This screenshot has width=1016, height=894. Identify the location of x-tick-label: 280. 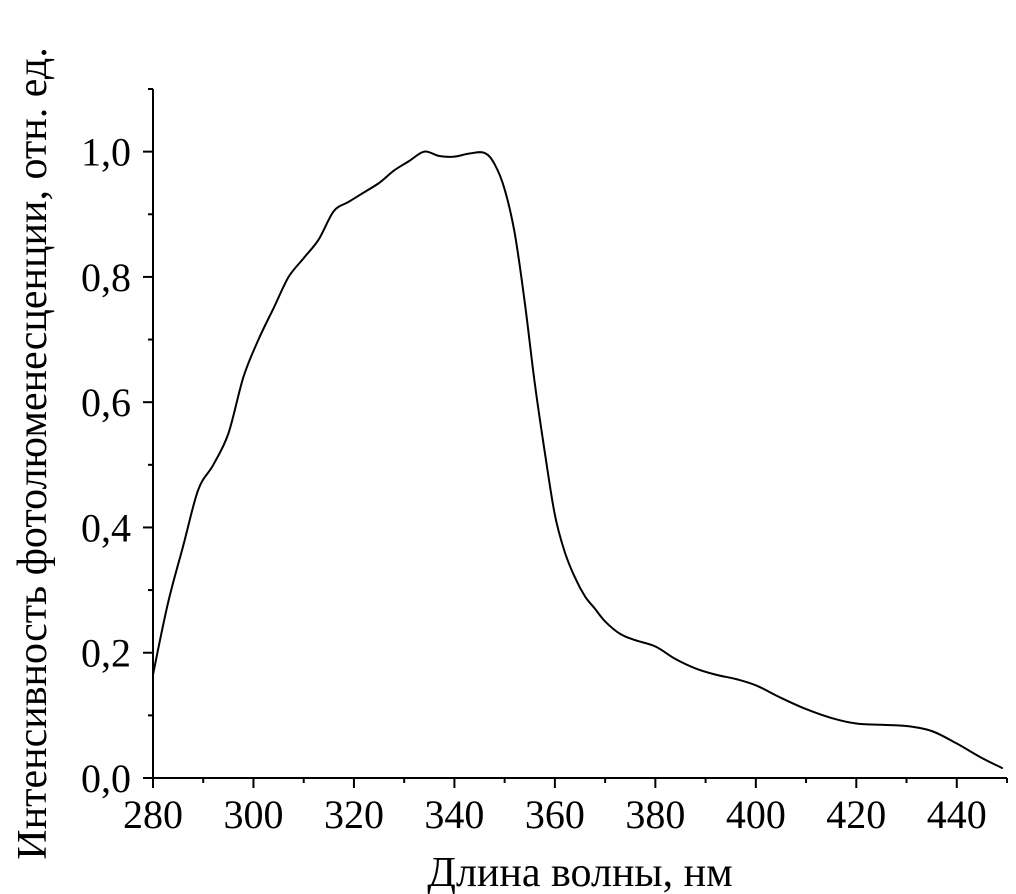
(153, 814).